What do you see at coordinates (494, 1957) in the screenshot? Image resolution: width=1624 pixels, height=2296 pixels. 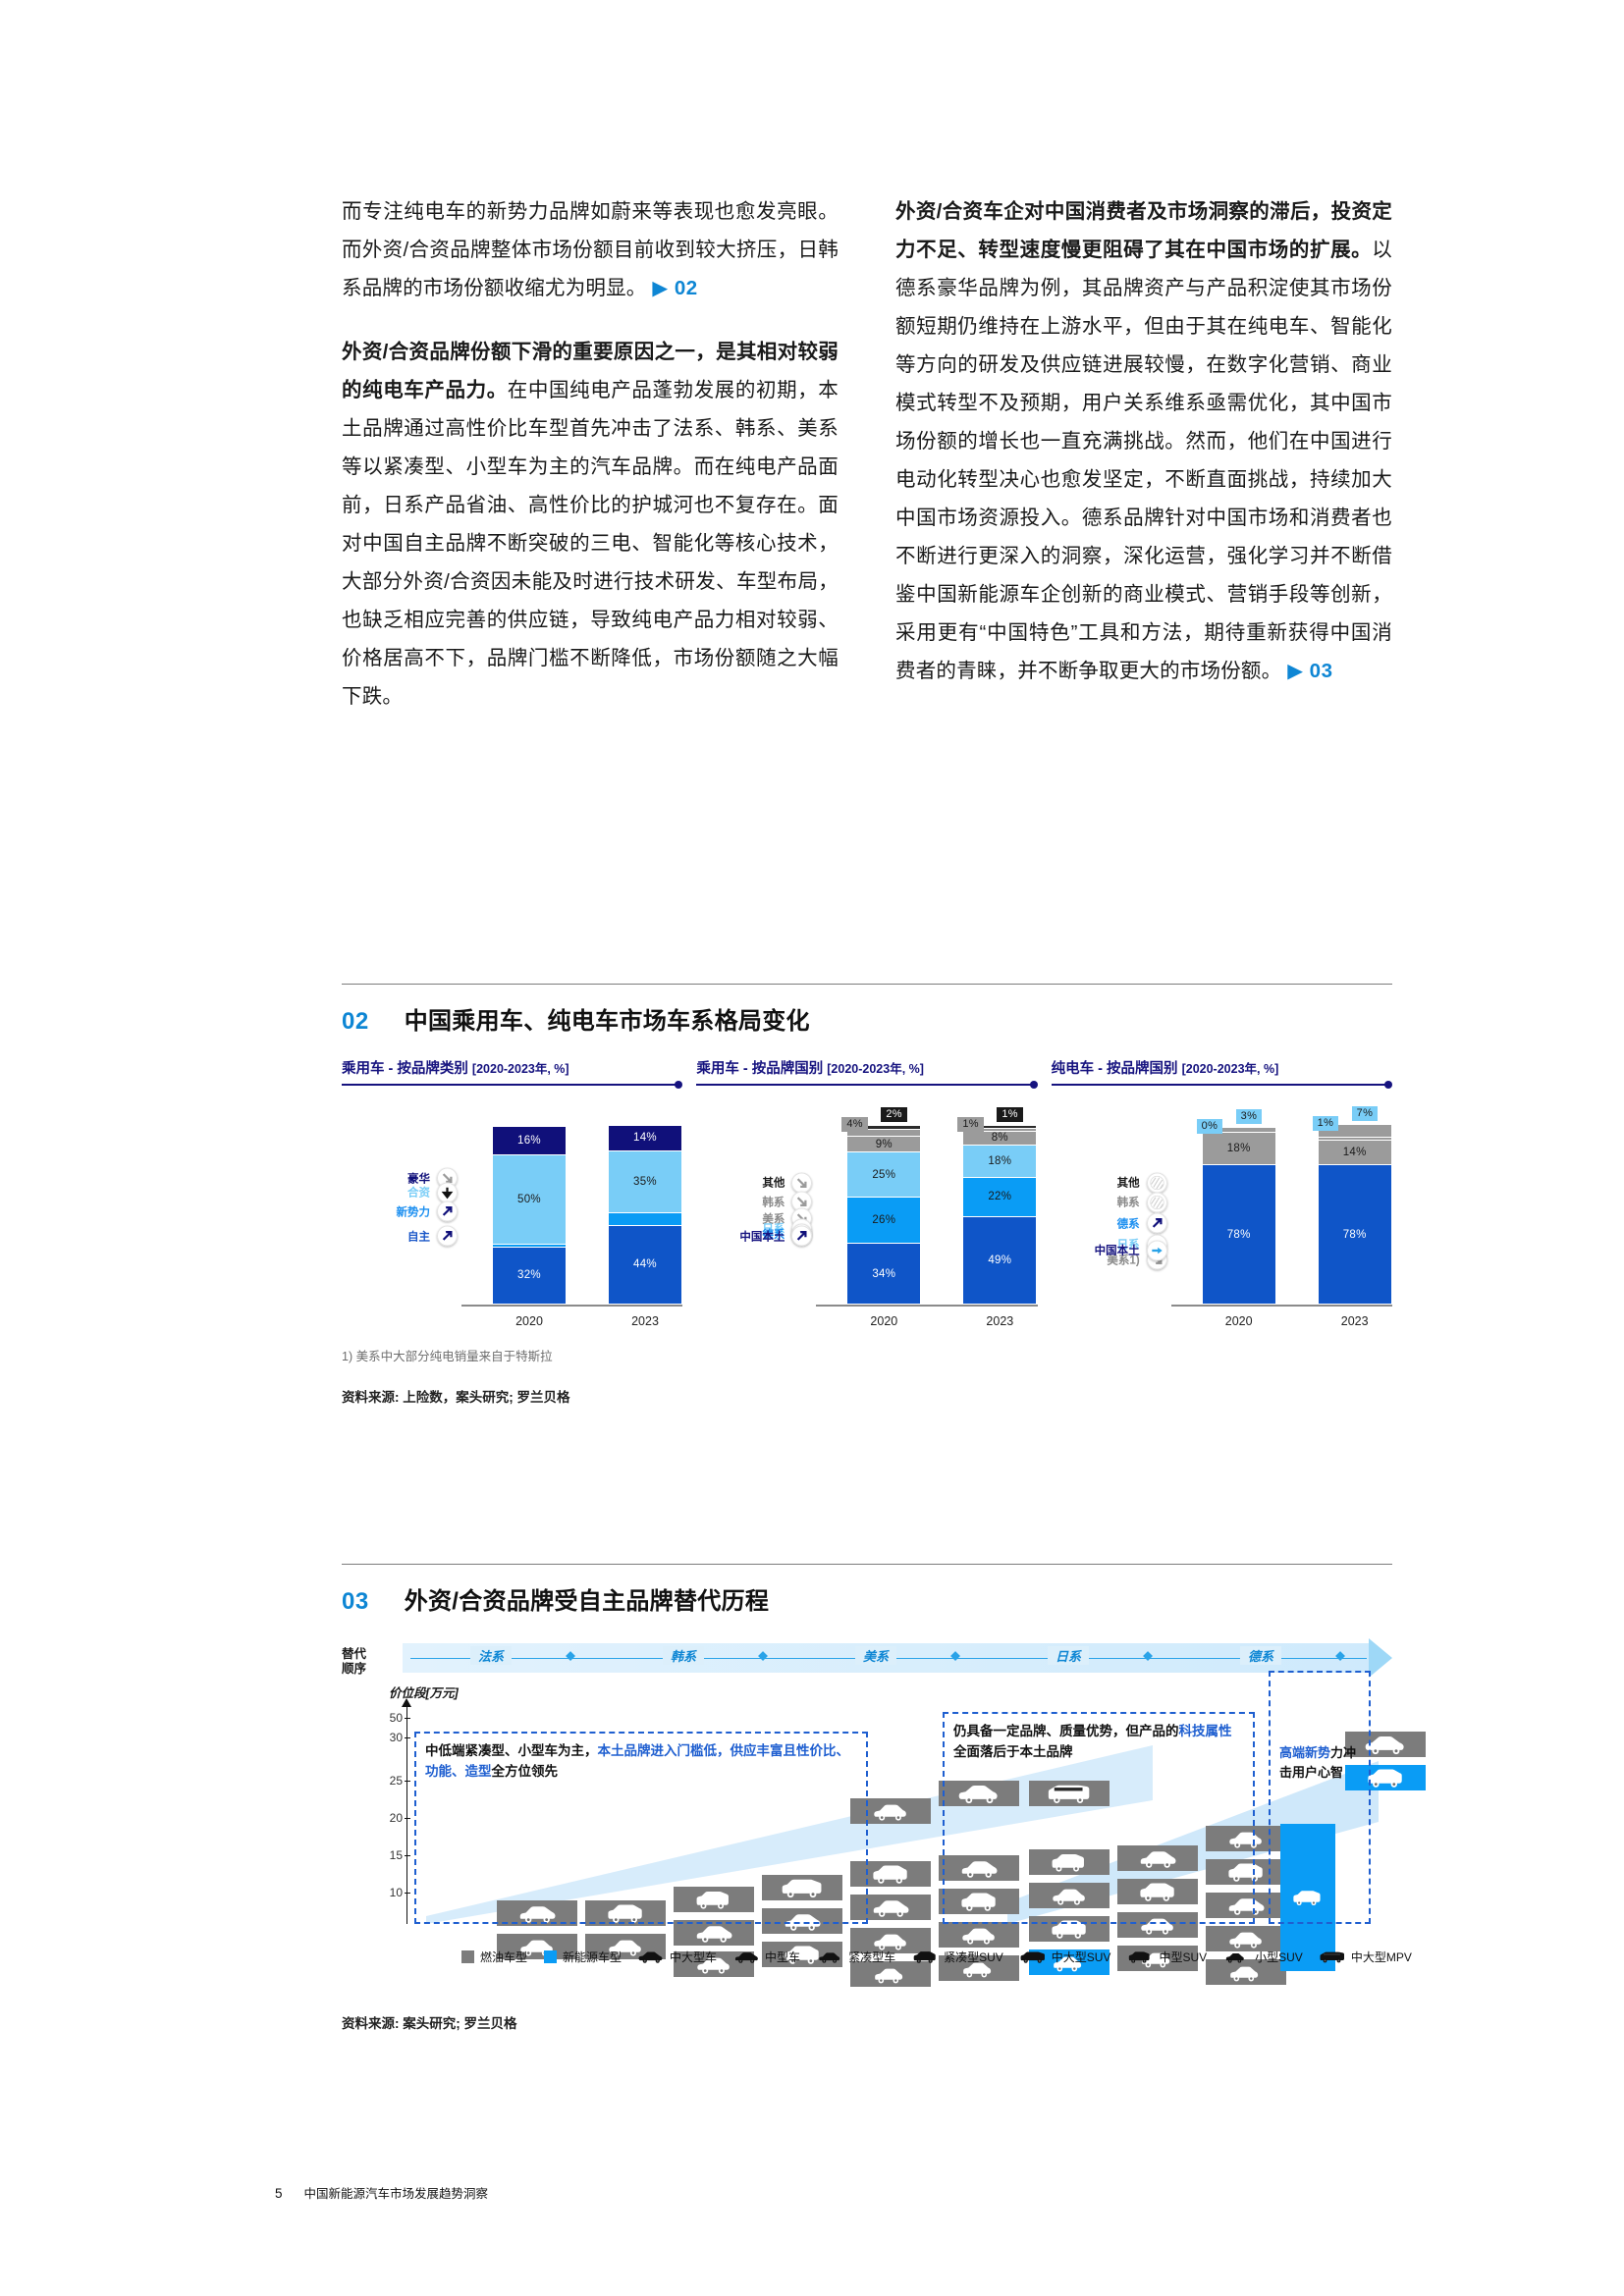 I see `legend-item-燃油车型: 燃油车型` at bounding box center [494, 1957].